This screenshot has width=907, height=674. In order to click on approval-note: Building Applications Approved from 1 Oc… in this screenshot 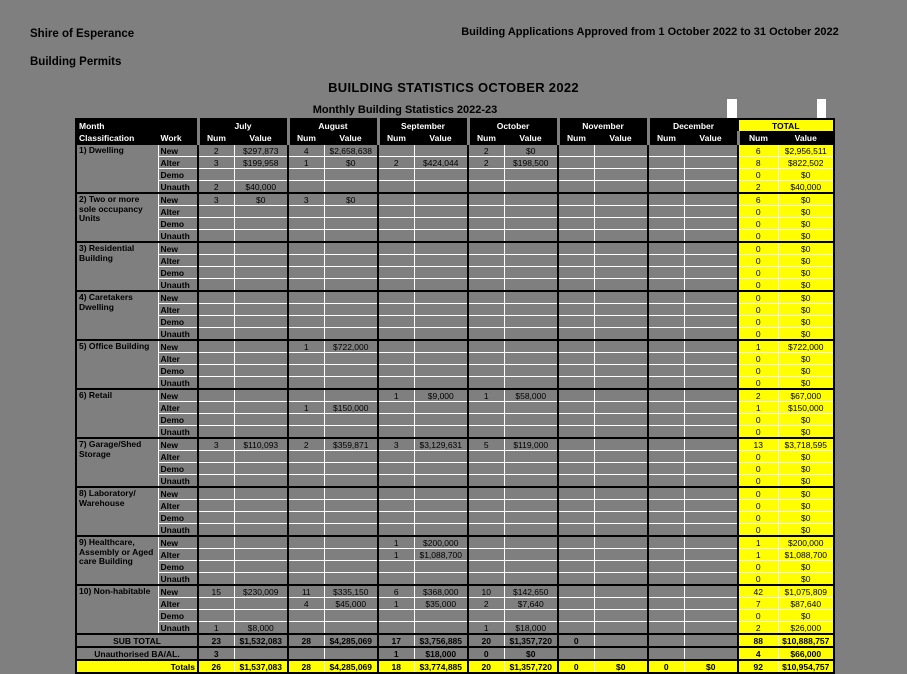, I will do `click(650, 32)`.